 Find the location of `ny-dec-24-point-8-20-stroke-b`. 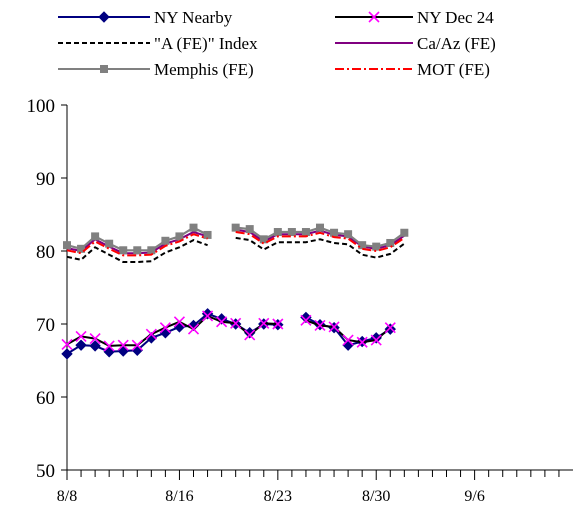

ny-dec-24-point-8-20-stroke-b is located at coordinates (236, 323).